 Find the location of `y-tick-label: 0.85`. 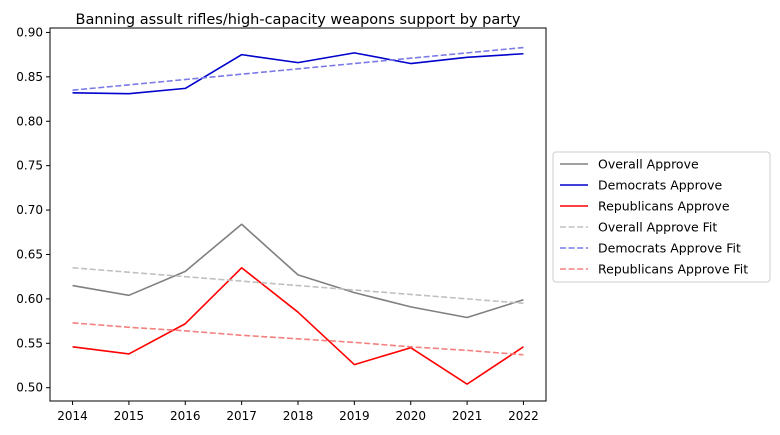

y-tick-label: 0.85 is located at coordinates (29, 77).